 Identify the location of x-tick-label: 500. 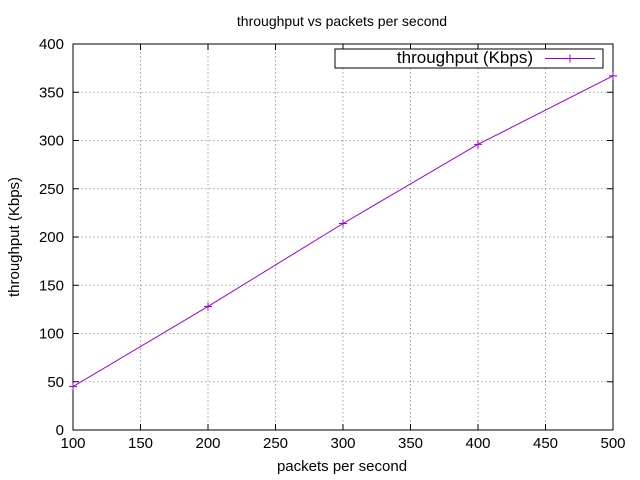
(612, 443).